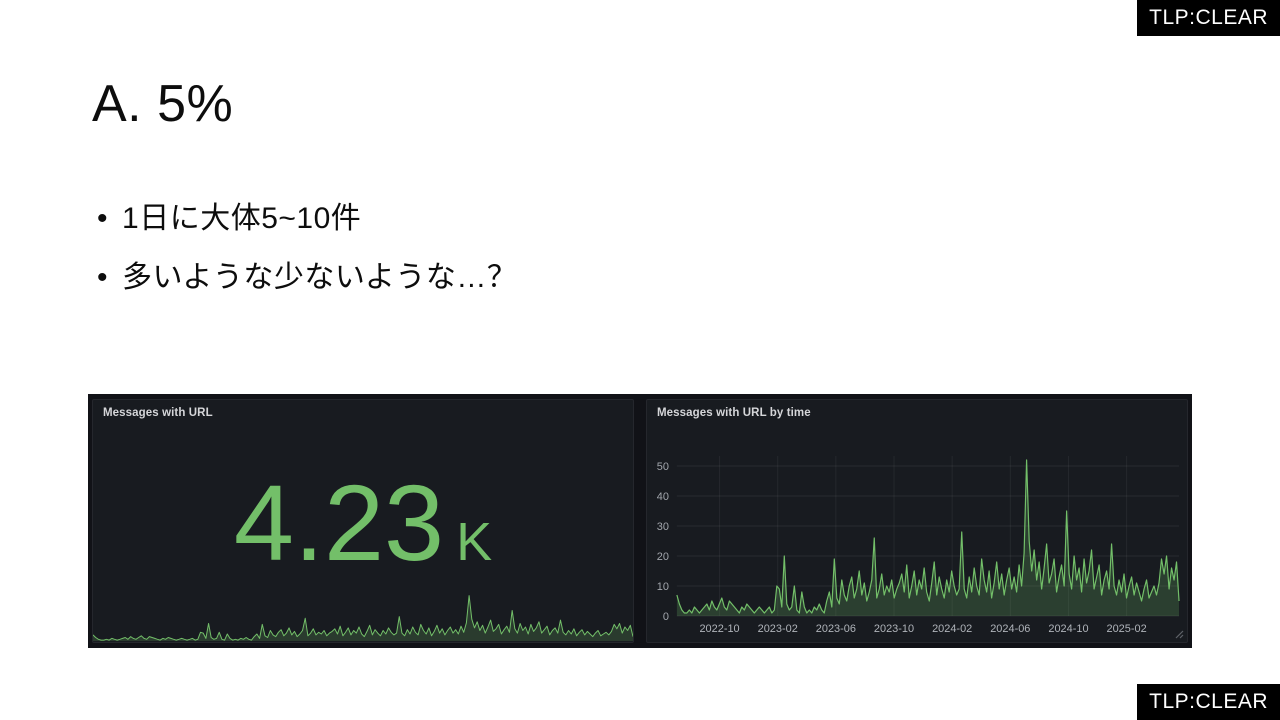 Image resolution: width=1280 pixels, height=720 pixels. What do you see at coordinates (894, 629) in the screenshot?
I see `svg-text: 2023-10` at bounding box center [894, 629].